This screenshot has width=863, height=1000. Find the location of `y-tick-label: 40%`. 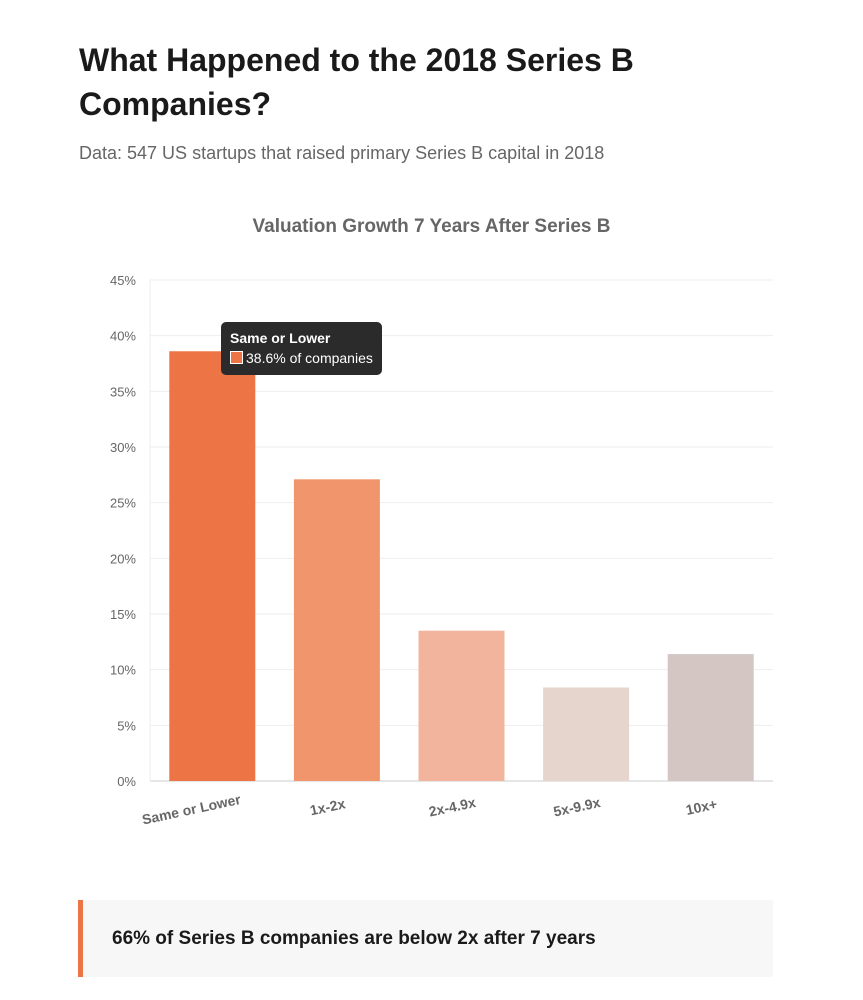

y-tick-label: 40% is located at coordinates (123, 336).